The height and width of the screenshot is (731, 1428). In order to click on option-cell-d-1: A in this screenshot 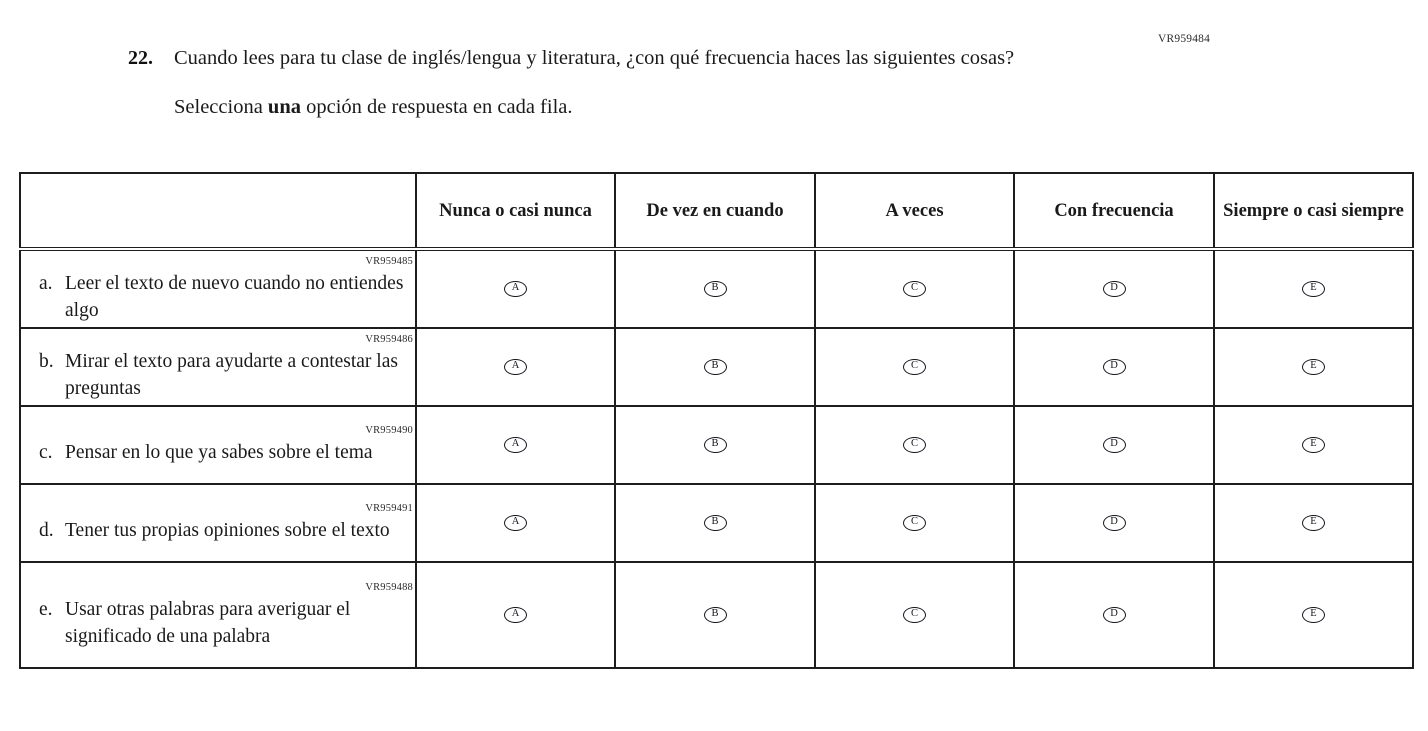, I will do `click(515, 523)`.